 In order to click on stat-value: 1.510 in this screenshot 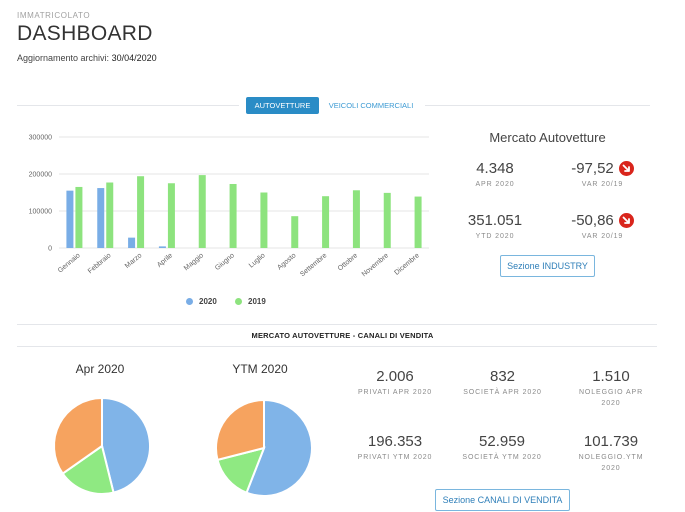, I will do `click(611, 376)`.